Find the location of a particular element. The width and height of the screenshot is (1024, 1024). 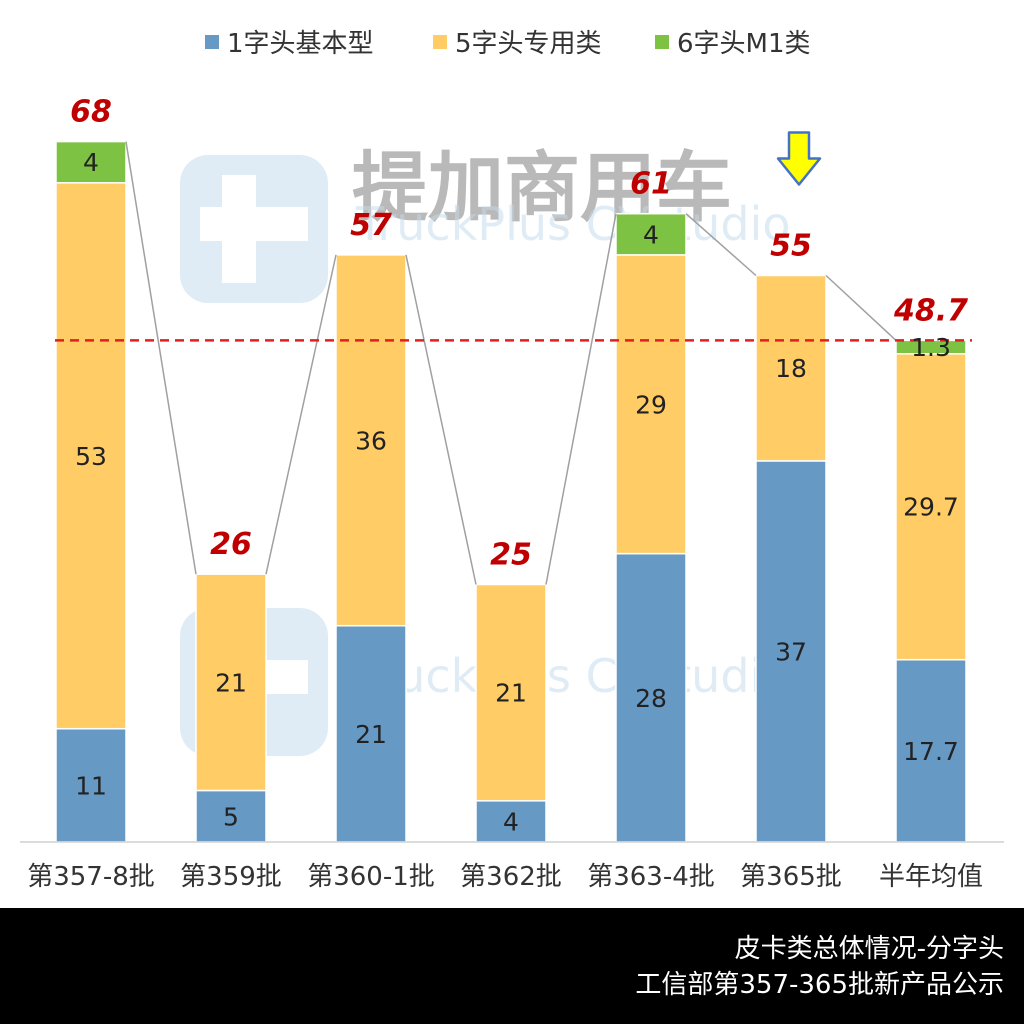

legend: 1字头基本型 5字头专用类 6字头M1类 is located at coordinates (508, 44).